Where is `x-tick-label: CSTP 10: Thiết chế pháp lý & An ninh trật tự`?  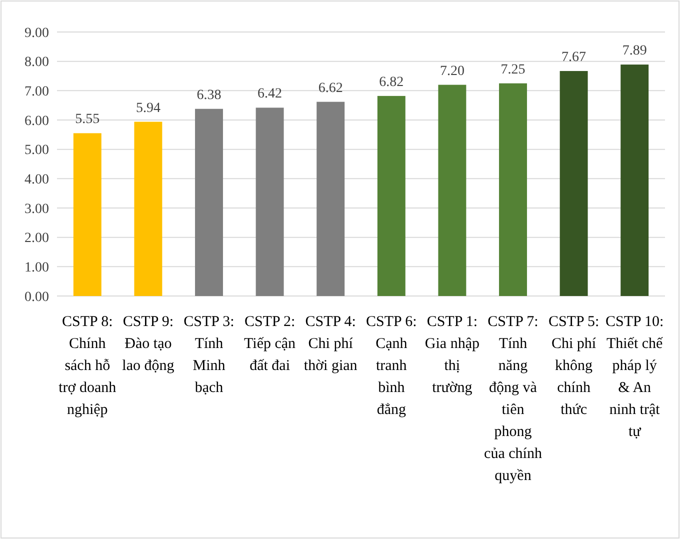
x-tick-label: CSTP 10: Thiết chế pháp lý & An ninh trật tự is located at coordinates (634, 377).